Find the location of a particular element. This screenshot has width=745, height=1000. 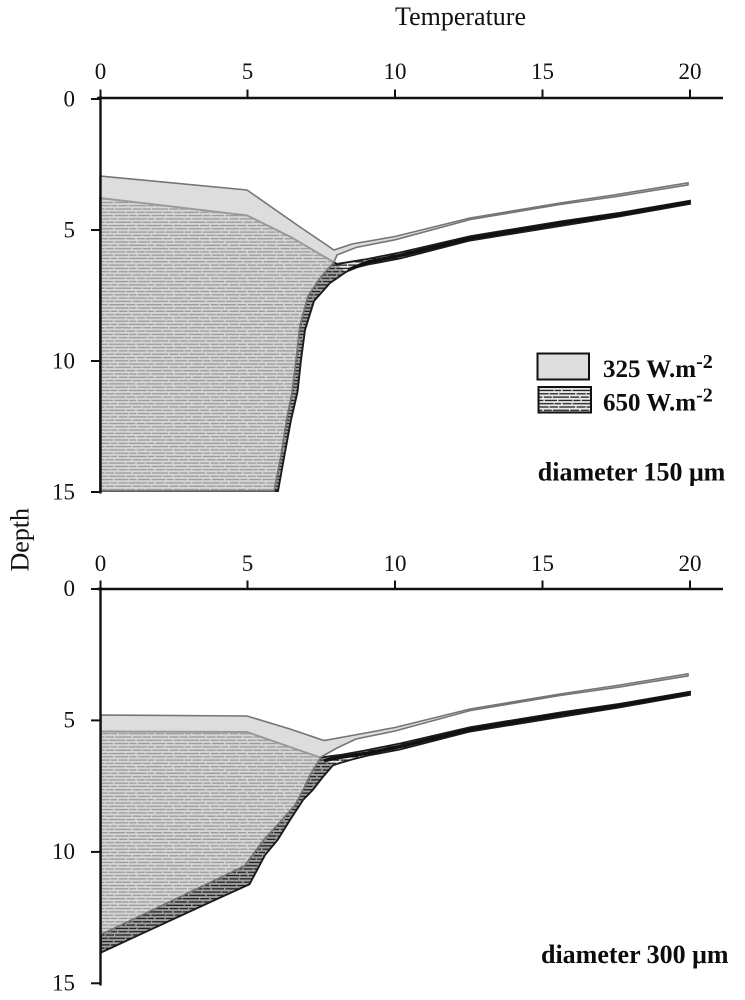

svg-text: Temperature is located at coordinates (460, 16).